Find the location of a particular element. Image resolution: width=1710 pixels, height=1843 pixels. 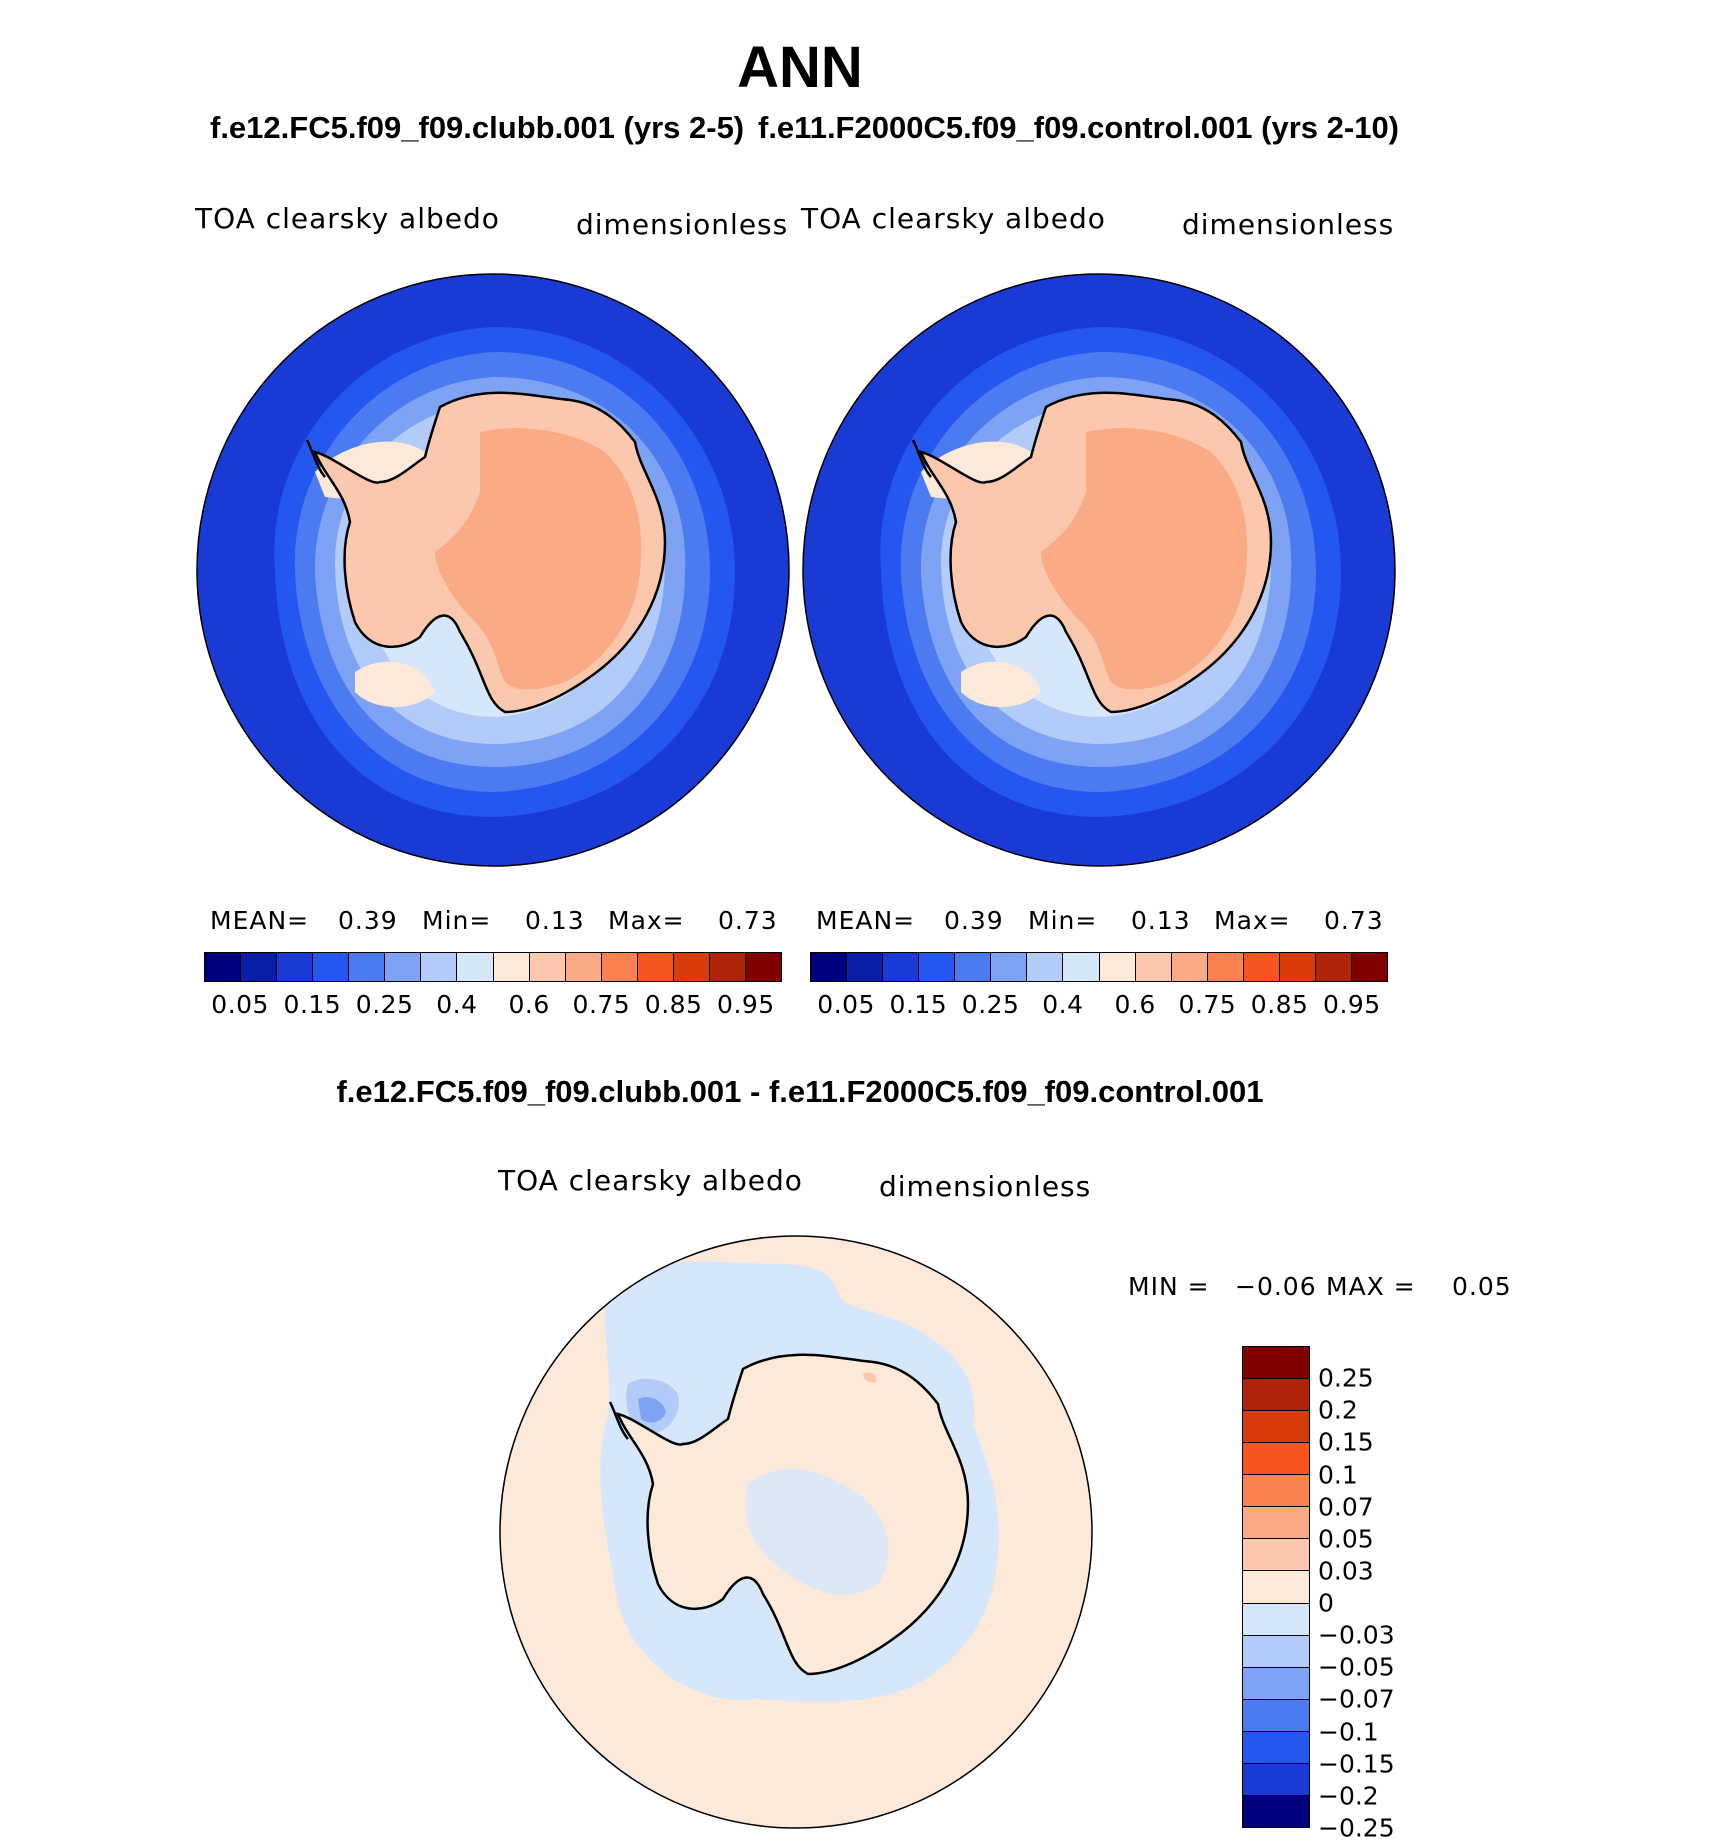

right-colorbar is located at coordinates (1099, 967).